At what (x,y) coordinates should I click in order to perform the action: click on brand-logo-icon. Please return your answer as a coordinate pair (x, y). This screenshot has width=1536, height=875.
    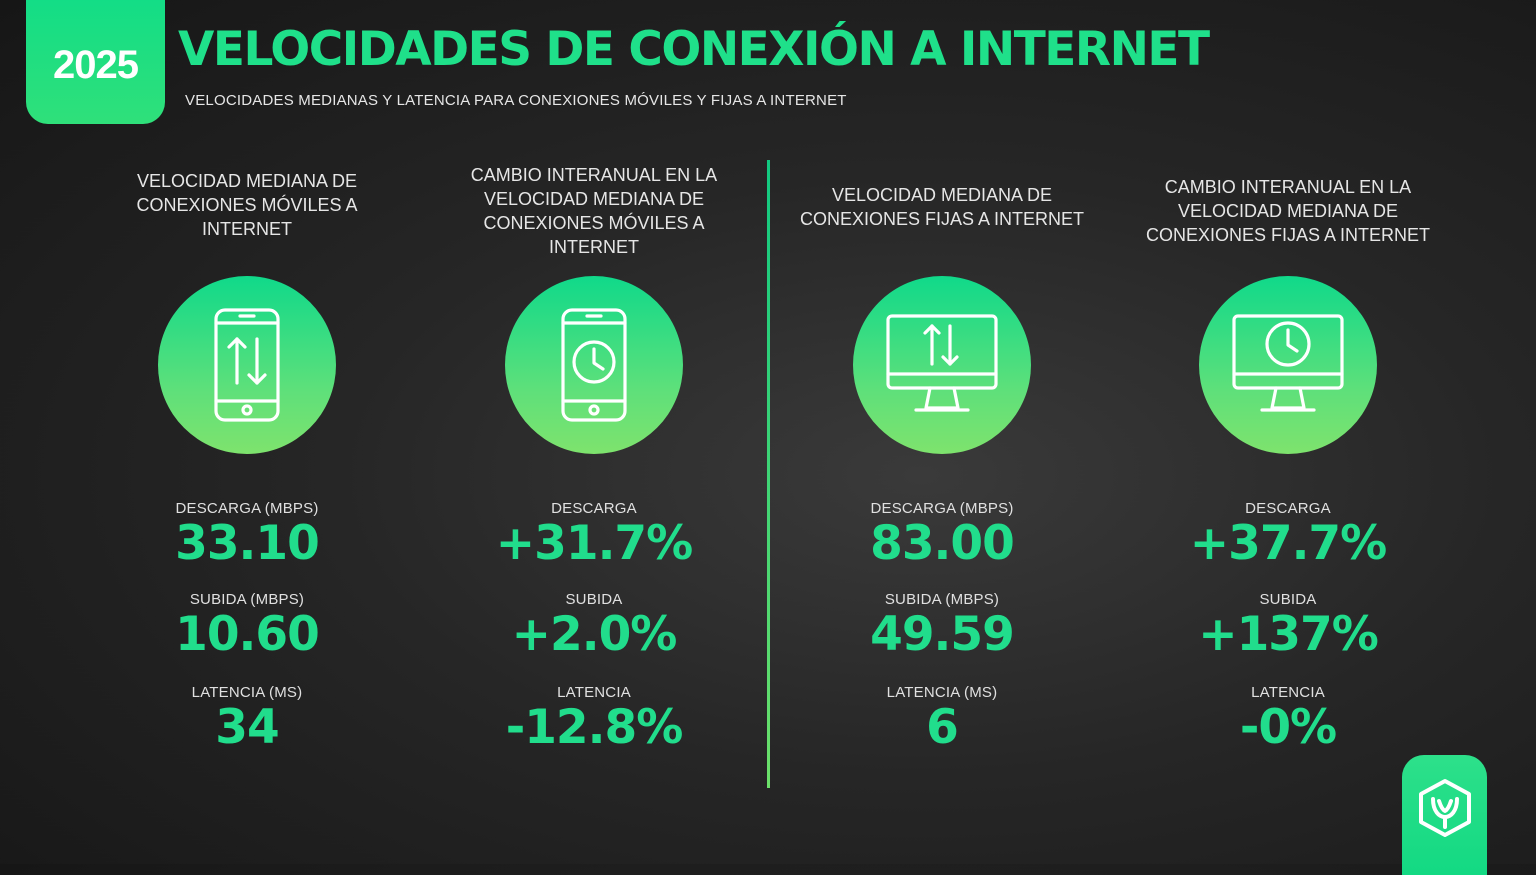
    Looking at the image, I should click on (1444, 808).